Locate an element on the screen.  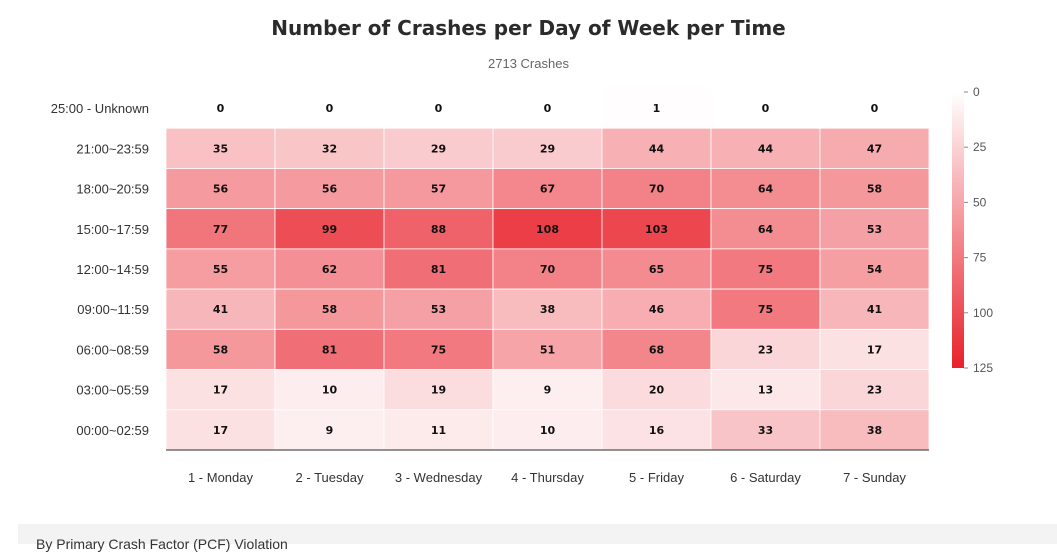
legend-tick-label: 25 is located at coordinates (980, 147).